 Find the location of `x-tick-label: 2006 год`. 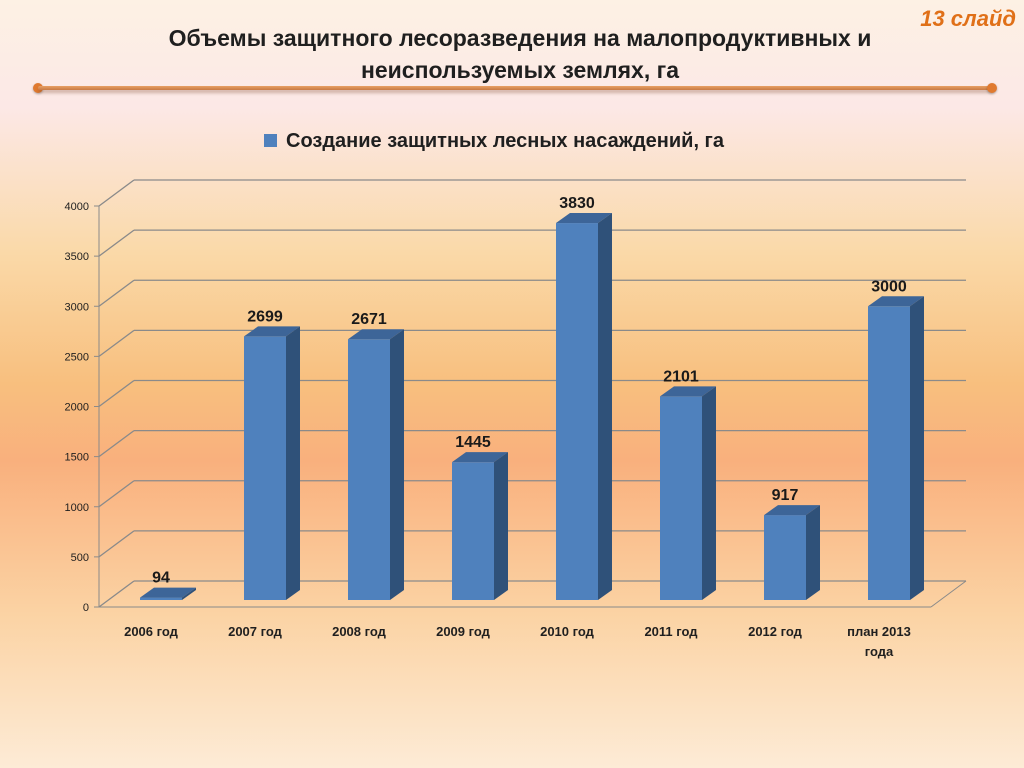

x-tick-label: 2006 год is located at coordinates (151, 631).